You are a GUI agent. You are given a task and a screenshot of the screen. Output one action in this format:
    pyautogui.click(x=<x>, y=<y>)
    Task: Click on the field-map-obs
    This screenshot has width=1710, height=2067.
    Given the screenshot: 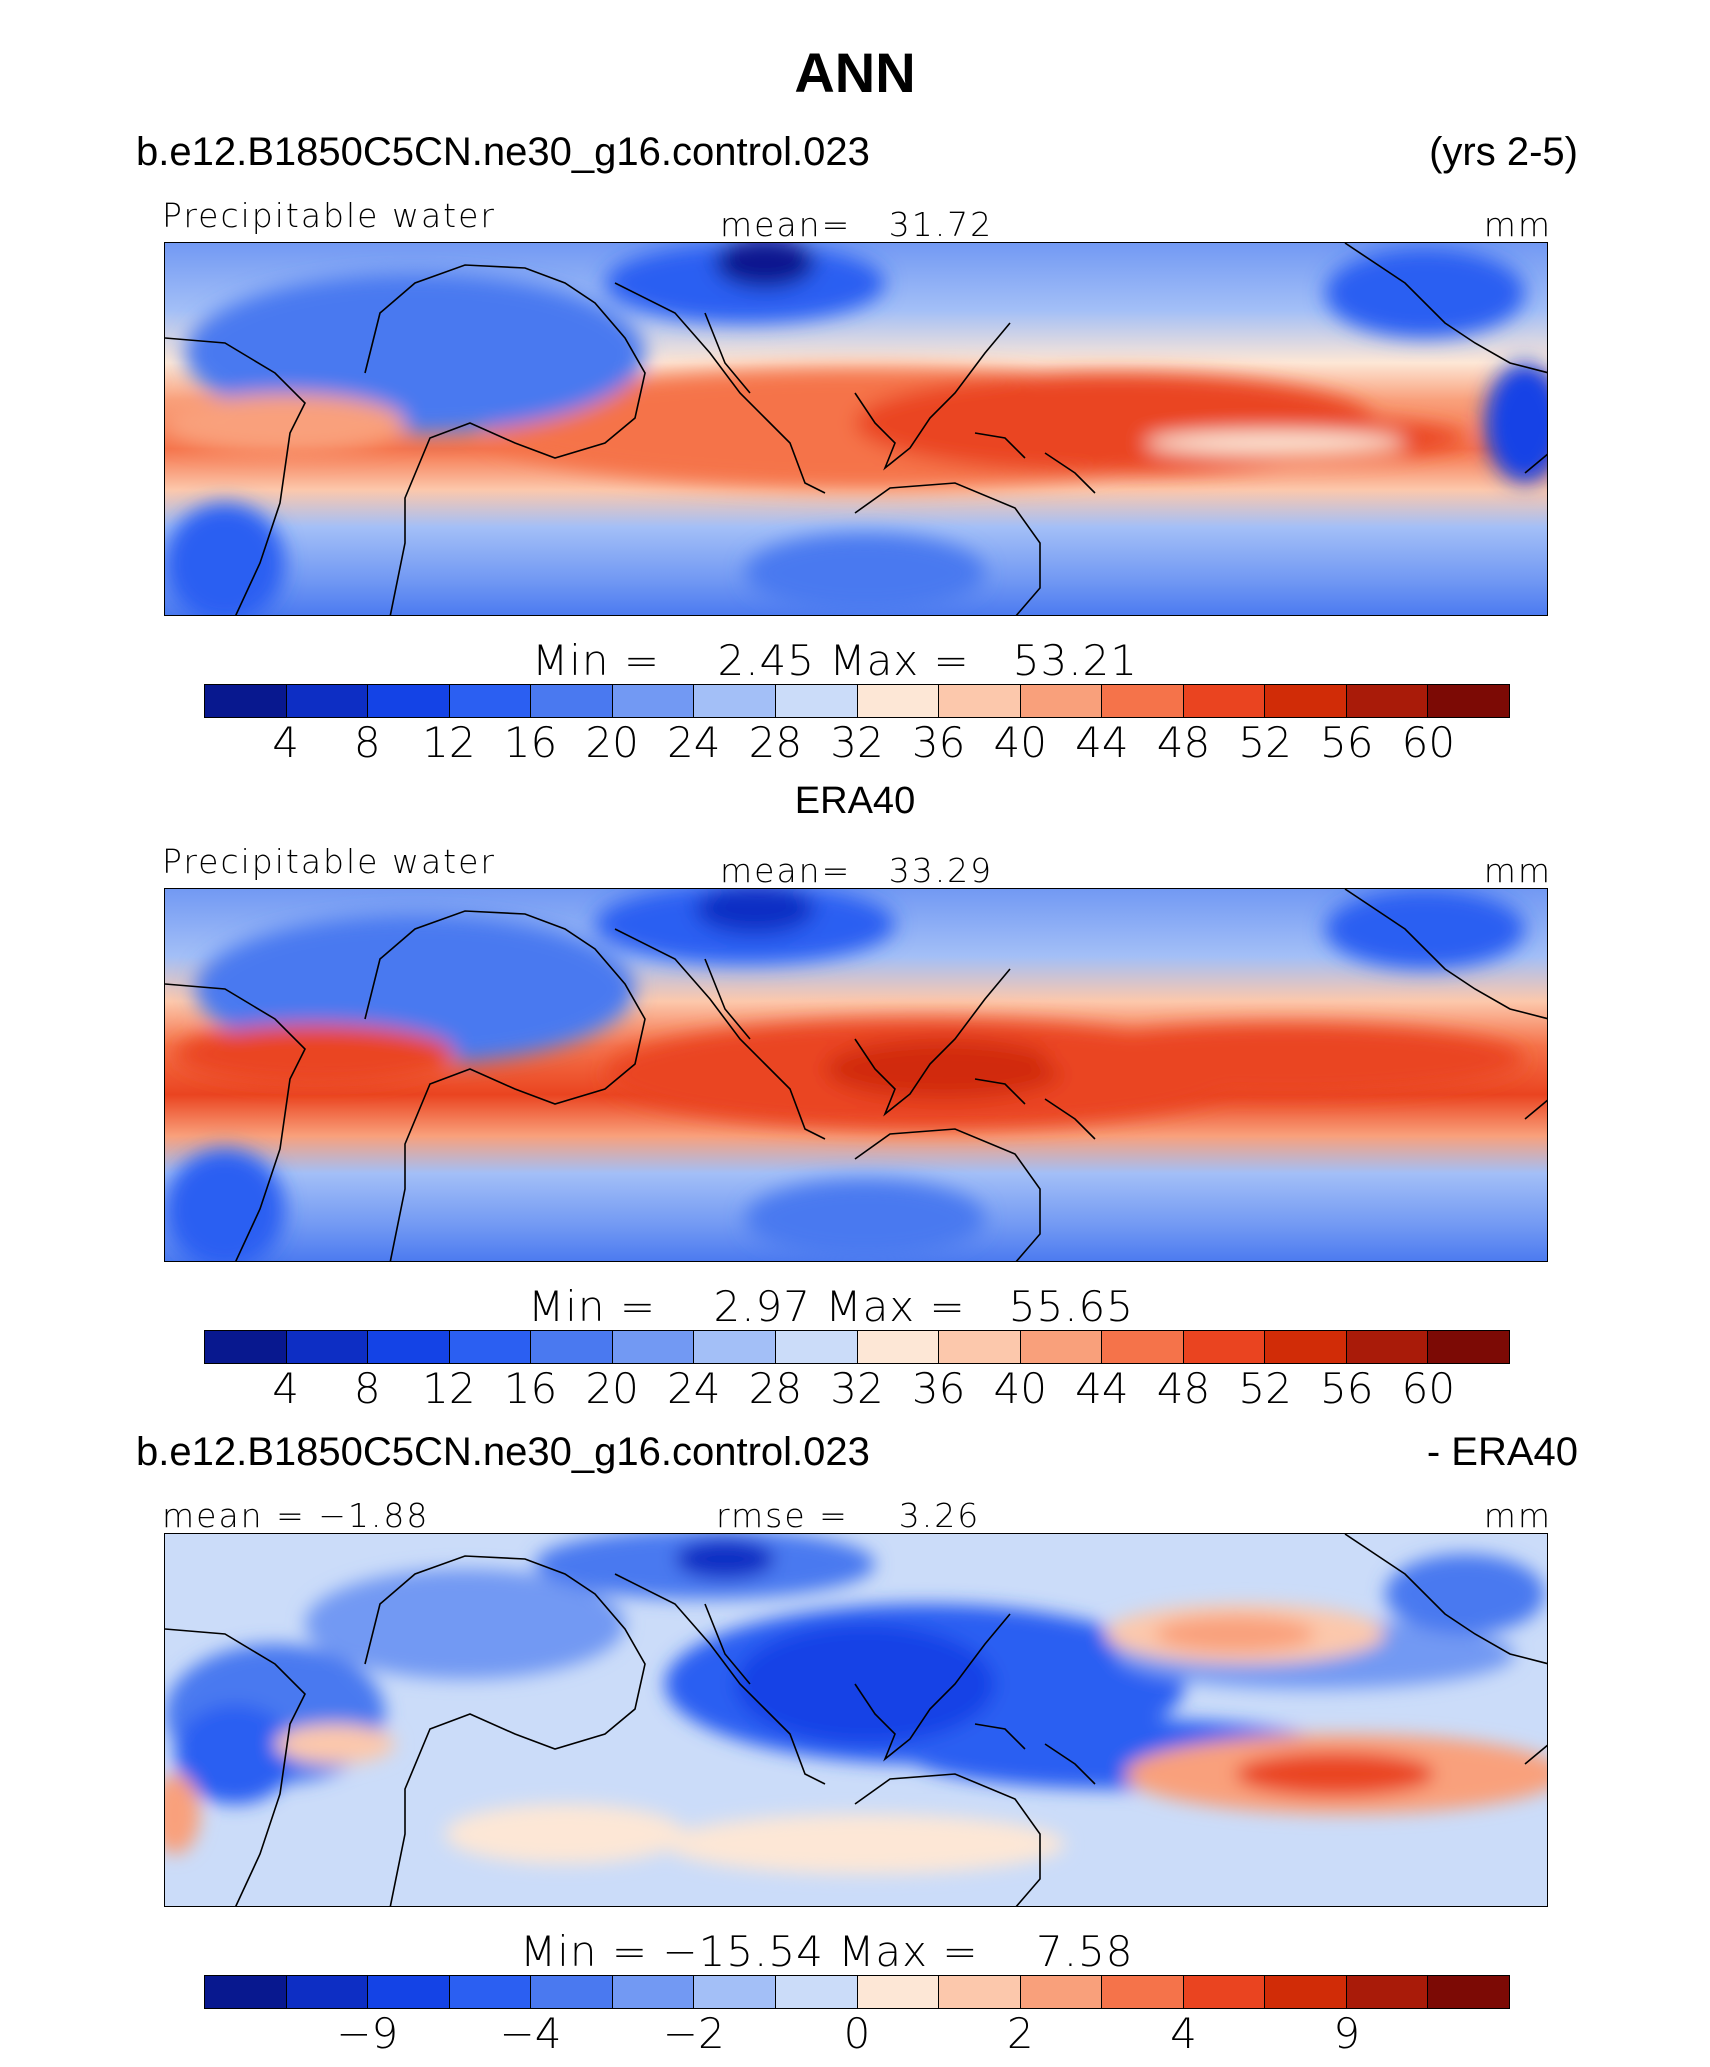 What is the action you would take?
    pyautogui.click(x=856, y=1075)
    